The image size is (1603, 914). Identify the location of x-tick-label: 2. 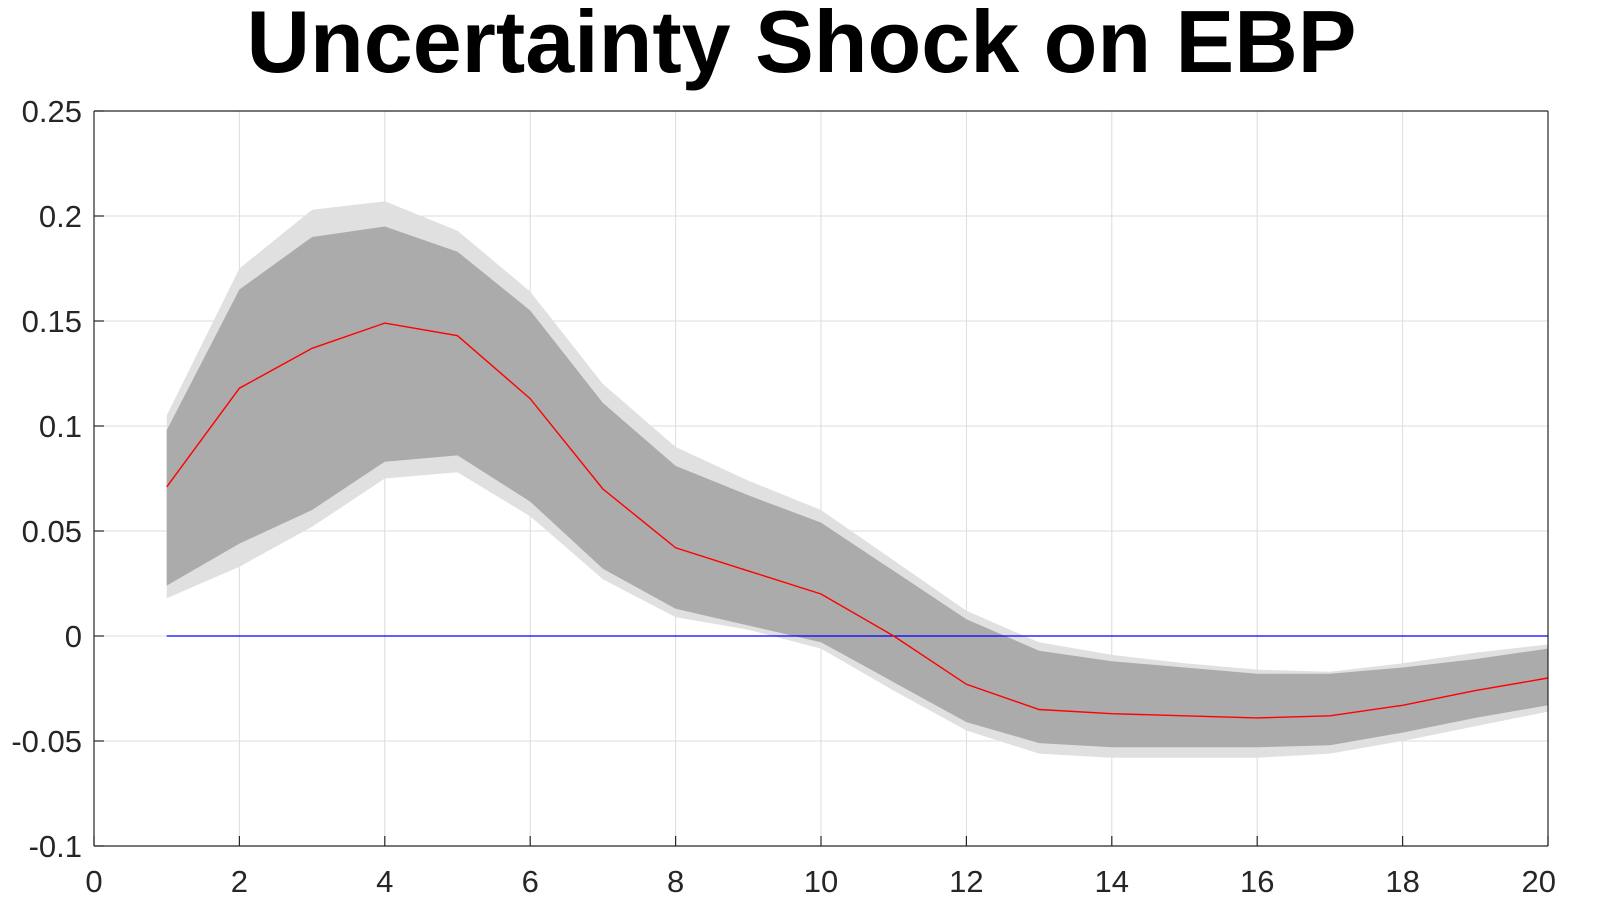
(239, 881).